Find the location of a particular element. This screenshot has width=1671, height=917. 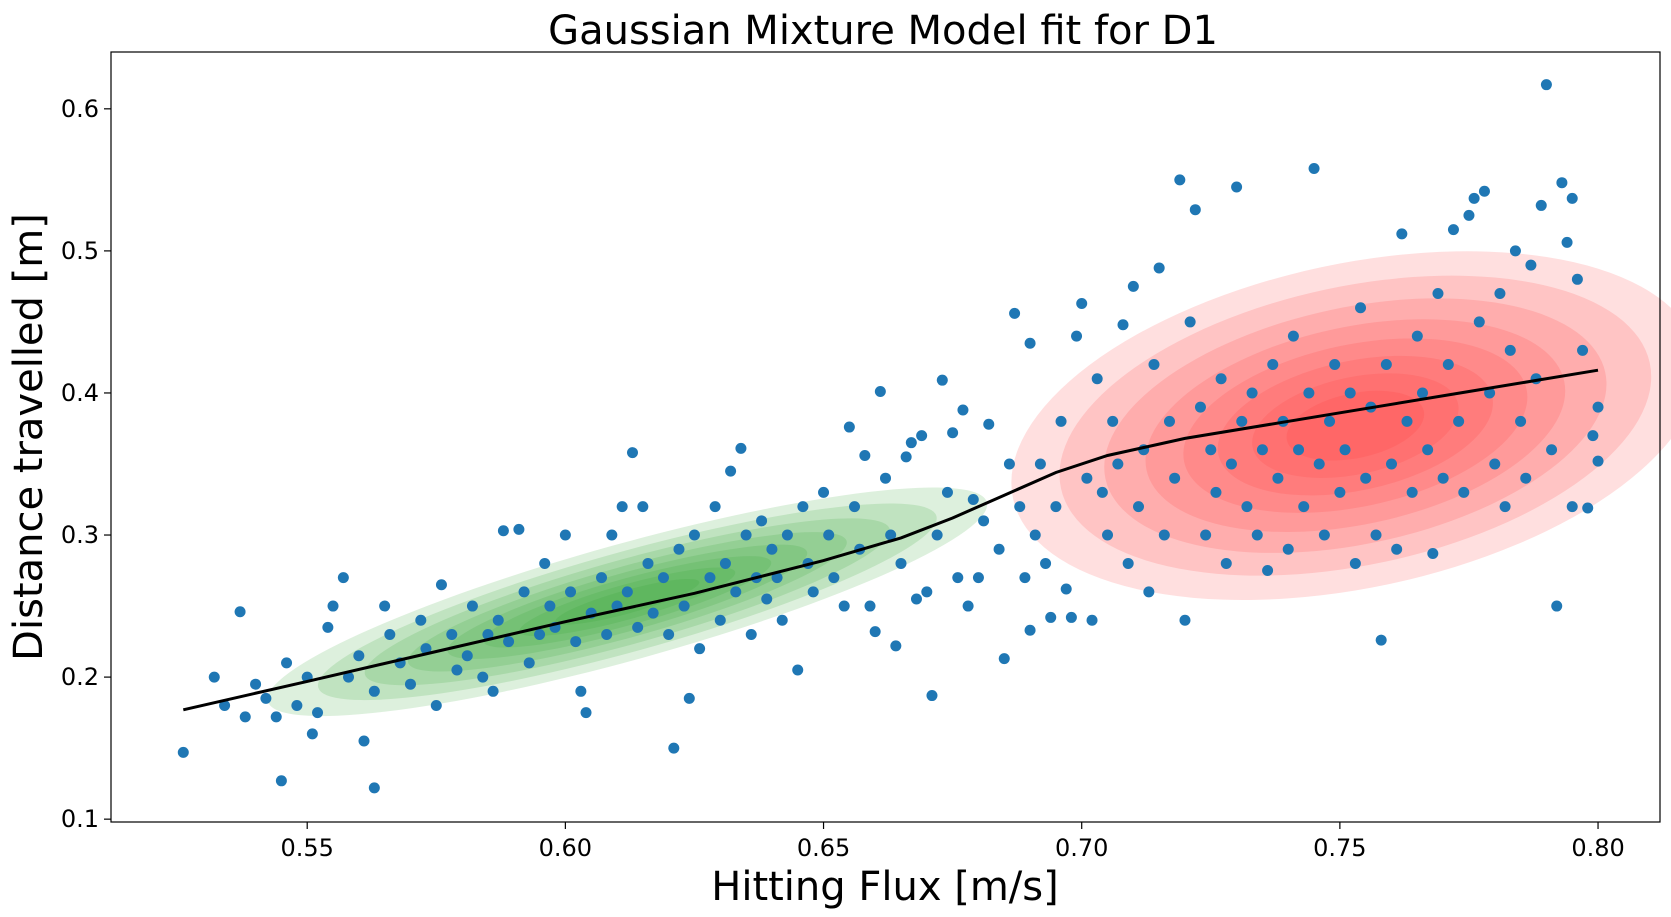

chart-title: Gaussian Mixture Model fit for D1 is located at coordinates (883, 31).